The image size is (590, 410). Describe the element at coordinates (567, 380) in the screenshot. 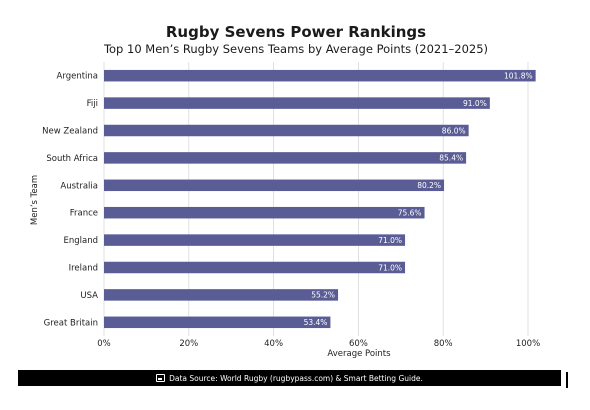

I see `edge-marker` at that location.